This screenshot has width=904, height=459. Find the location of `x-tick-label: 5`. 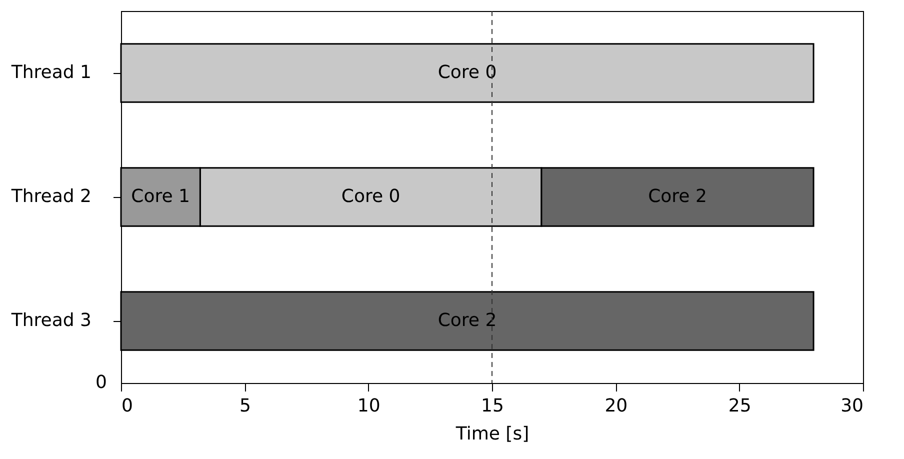

x-tick-label: 5 is located at coordinates (245, 406).